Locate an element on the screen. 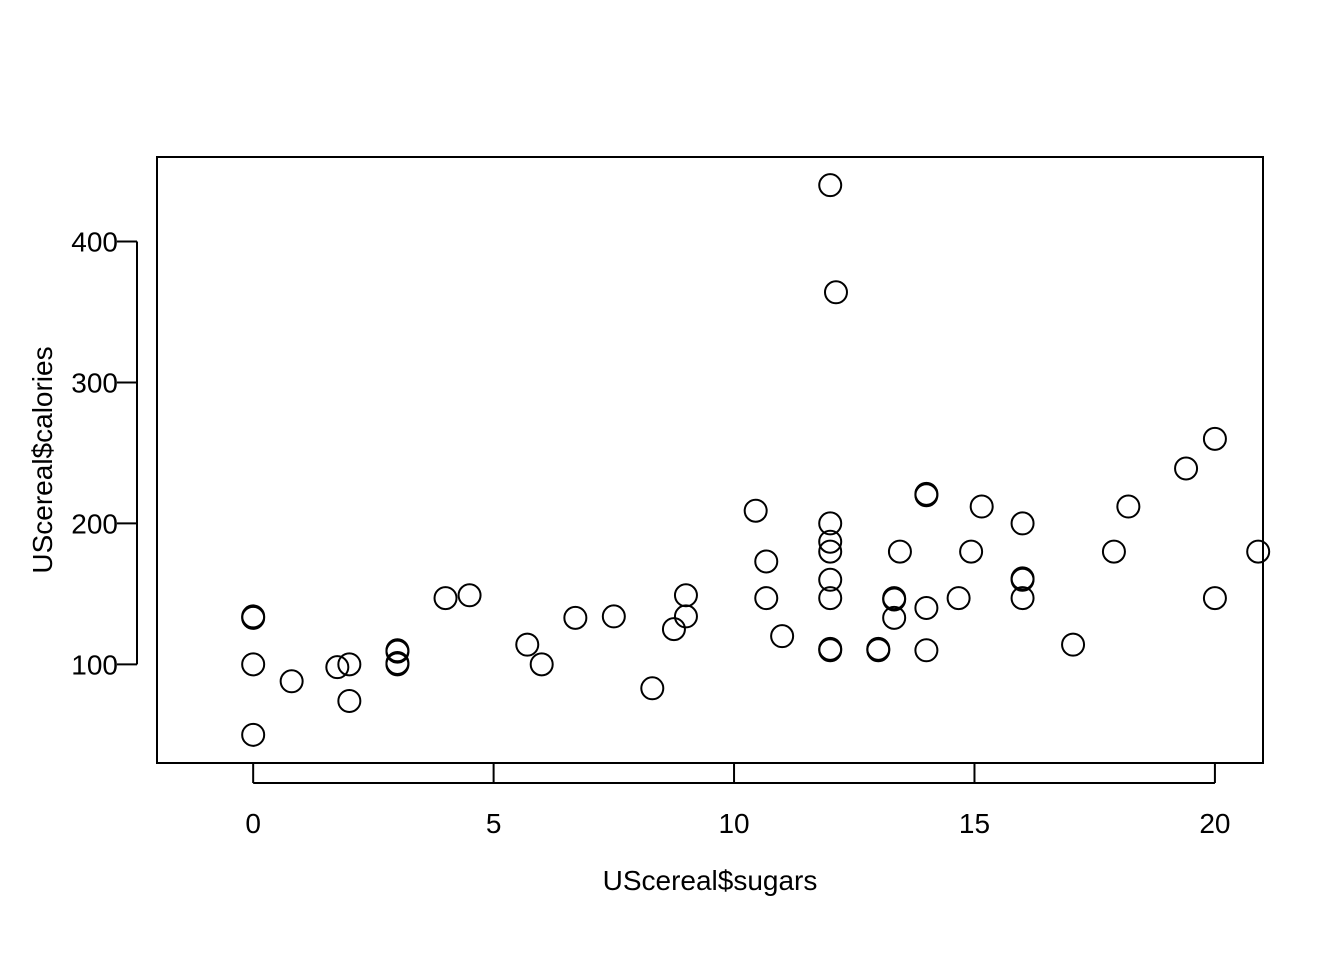 The width and height of the screenshot is (1344, 960). y-tick-label: 400 is located at coordinates (94, 242).